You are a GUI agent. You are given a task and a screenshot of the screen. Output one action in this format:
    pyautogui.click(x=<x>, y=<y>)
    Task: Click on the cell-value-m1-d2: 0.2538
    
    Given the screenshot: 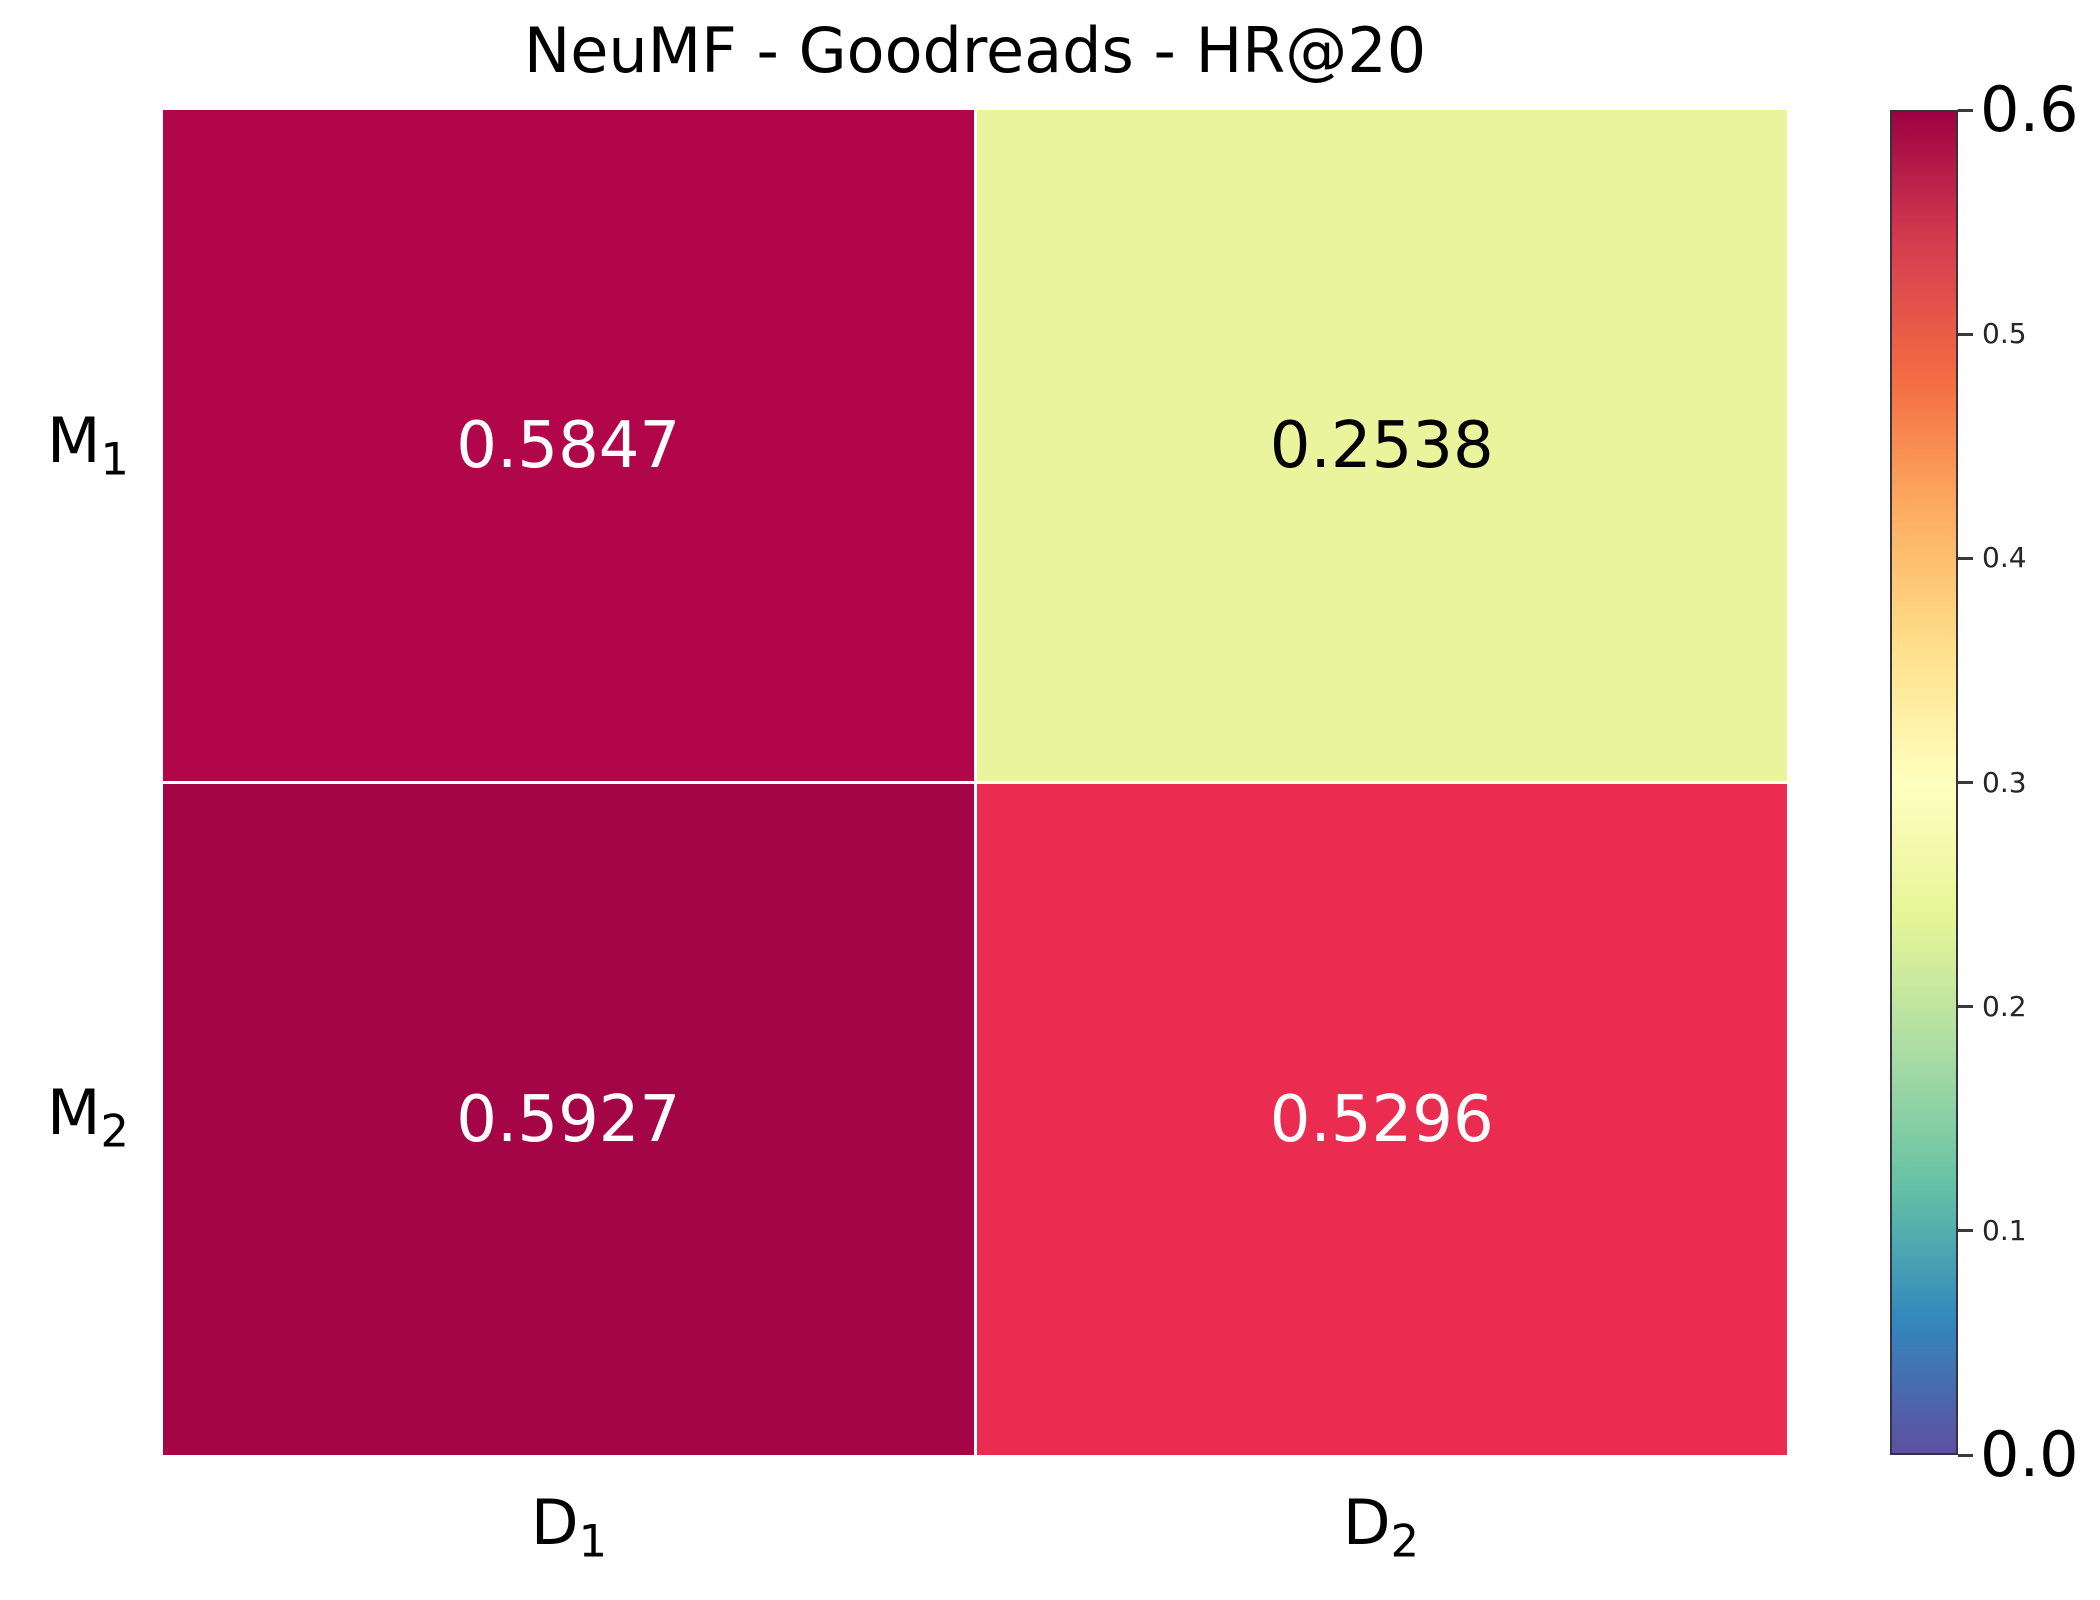 What is the action you would take?
    pyautogui.click(x=1381, y=445)
    